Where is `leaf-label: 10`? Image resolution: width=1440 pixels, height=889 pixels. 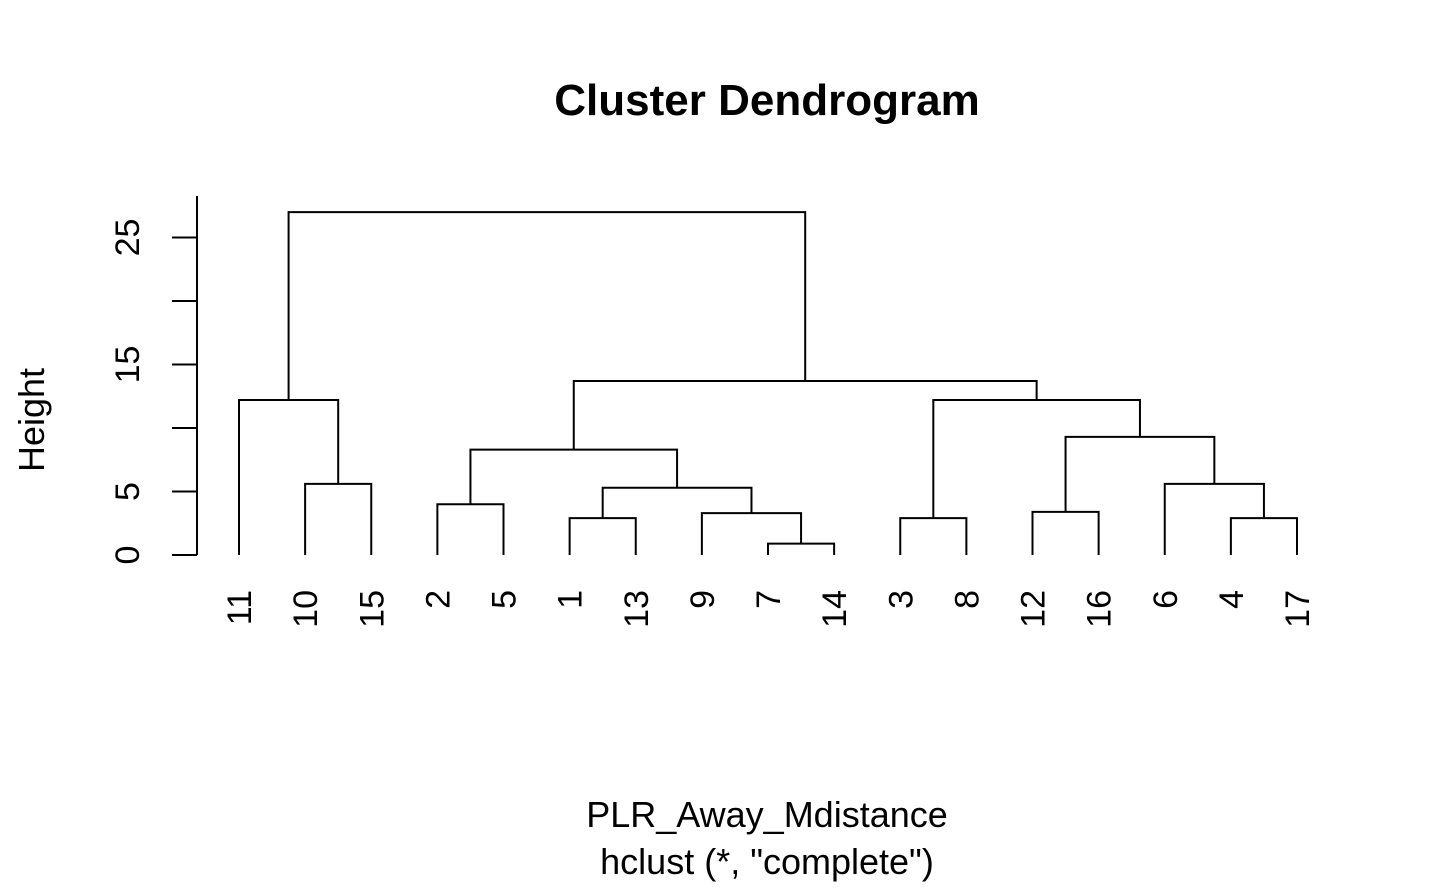 leaf-label: 10 is located at coordinates (306, 609).